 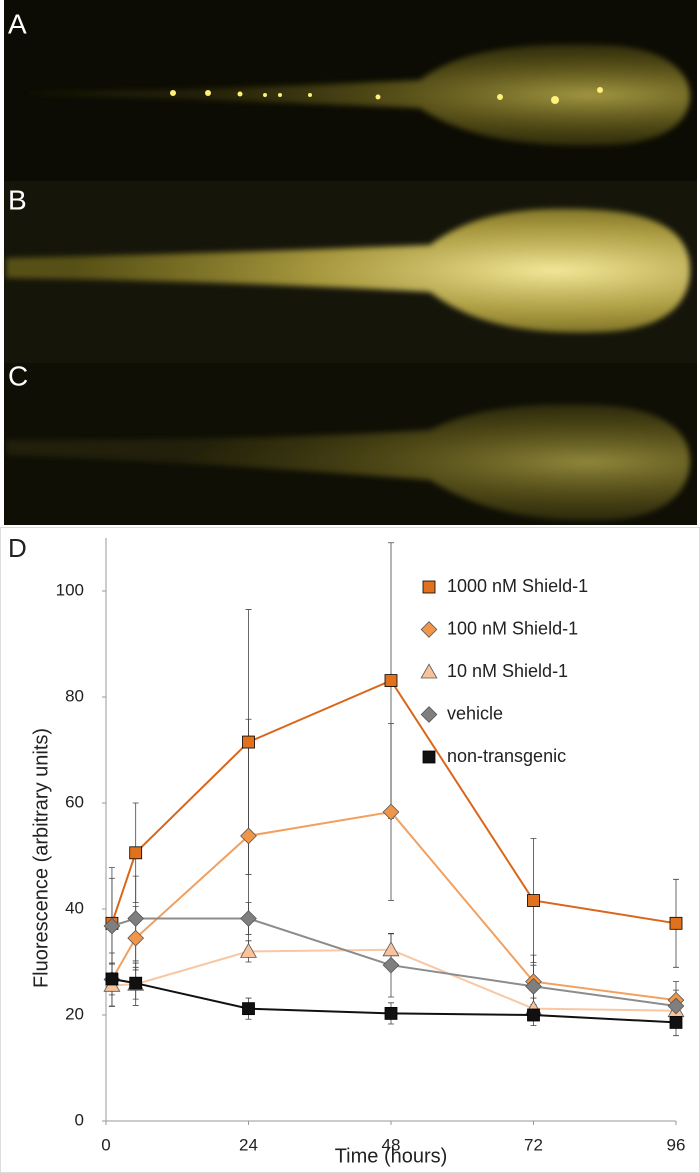 I want to click on panel-label: C, so click(x=18, y=375).